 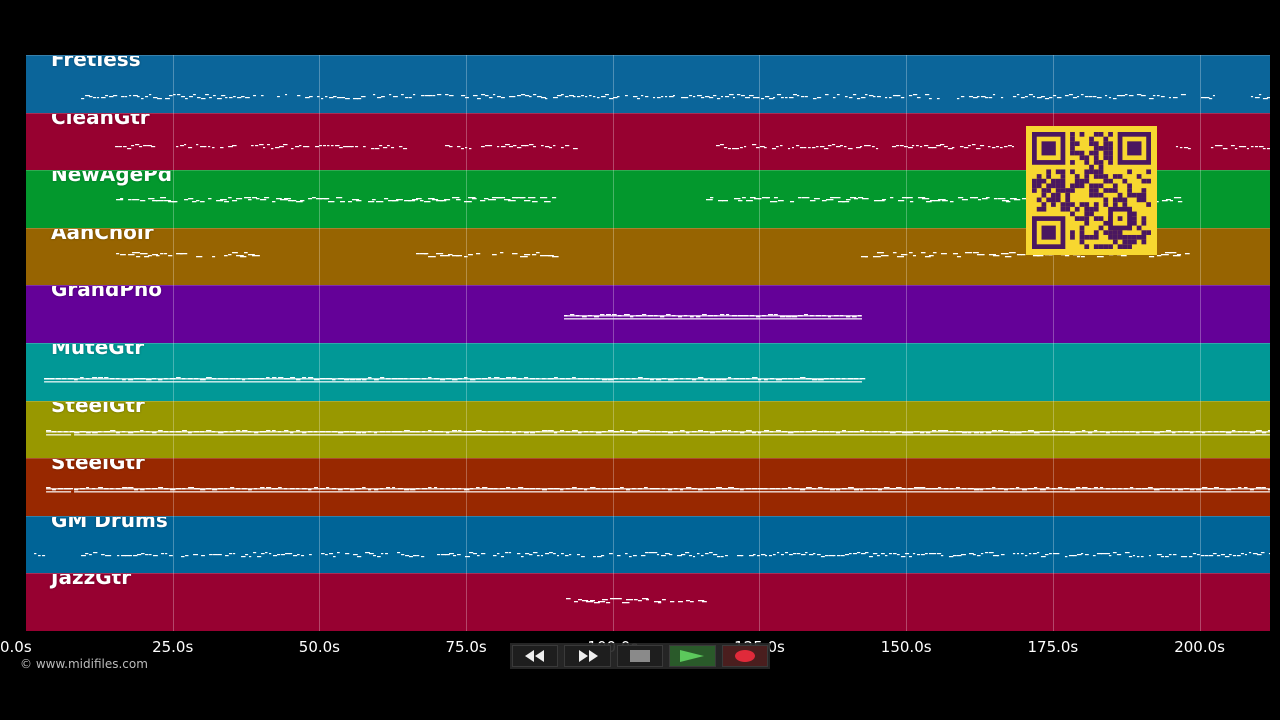 I want to click on track-name-label: JazzGtr, so click(x=91, y=581).